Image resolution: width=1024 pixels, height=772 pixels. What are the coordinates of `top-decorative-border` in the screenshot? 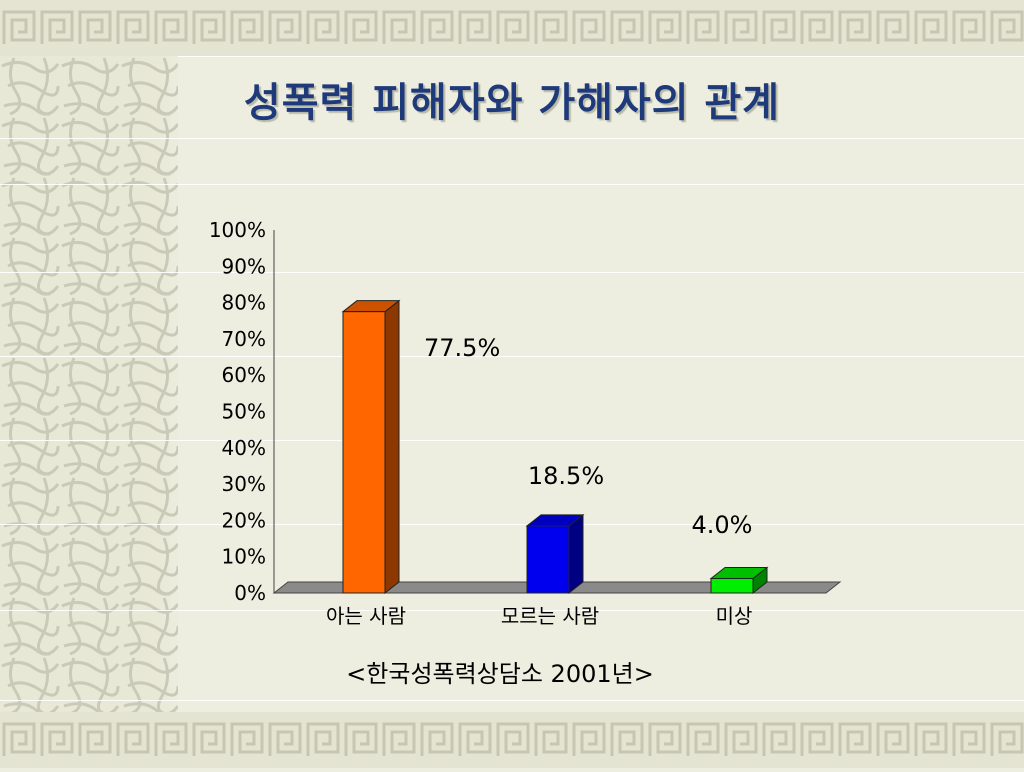 It's located at (512, 28).